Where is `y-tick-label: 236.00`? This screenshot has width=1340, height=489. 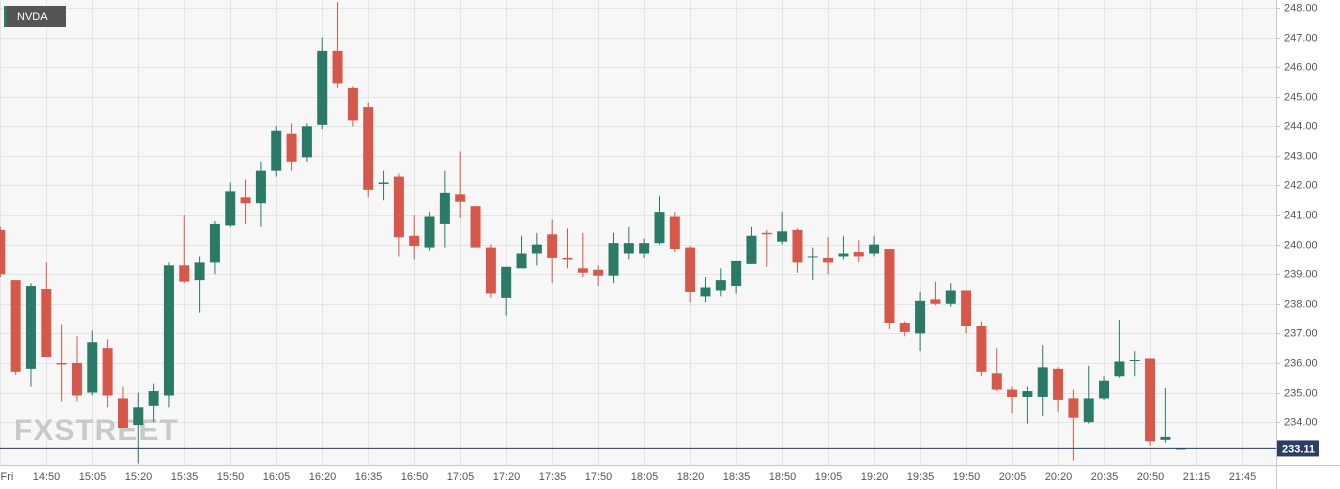
y-tick-label: 236.00 is located at coordinates (1301, 363).